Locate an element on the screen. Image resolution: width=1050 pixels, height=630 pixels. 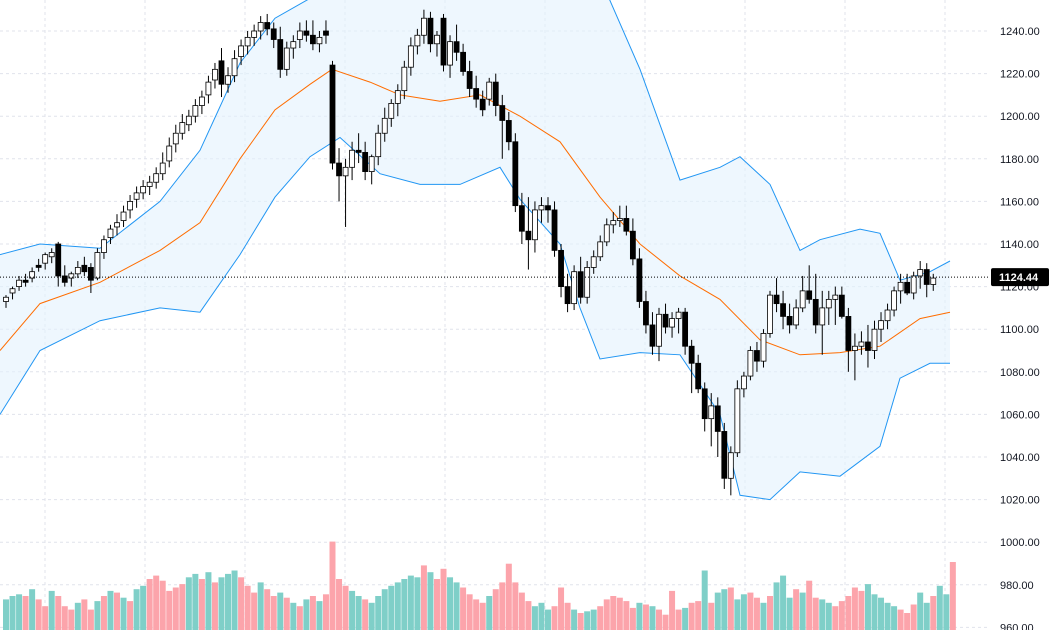
last-price-tag: 1124.44 is located at coordinates (1020, 277).